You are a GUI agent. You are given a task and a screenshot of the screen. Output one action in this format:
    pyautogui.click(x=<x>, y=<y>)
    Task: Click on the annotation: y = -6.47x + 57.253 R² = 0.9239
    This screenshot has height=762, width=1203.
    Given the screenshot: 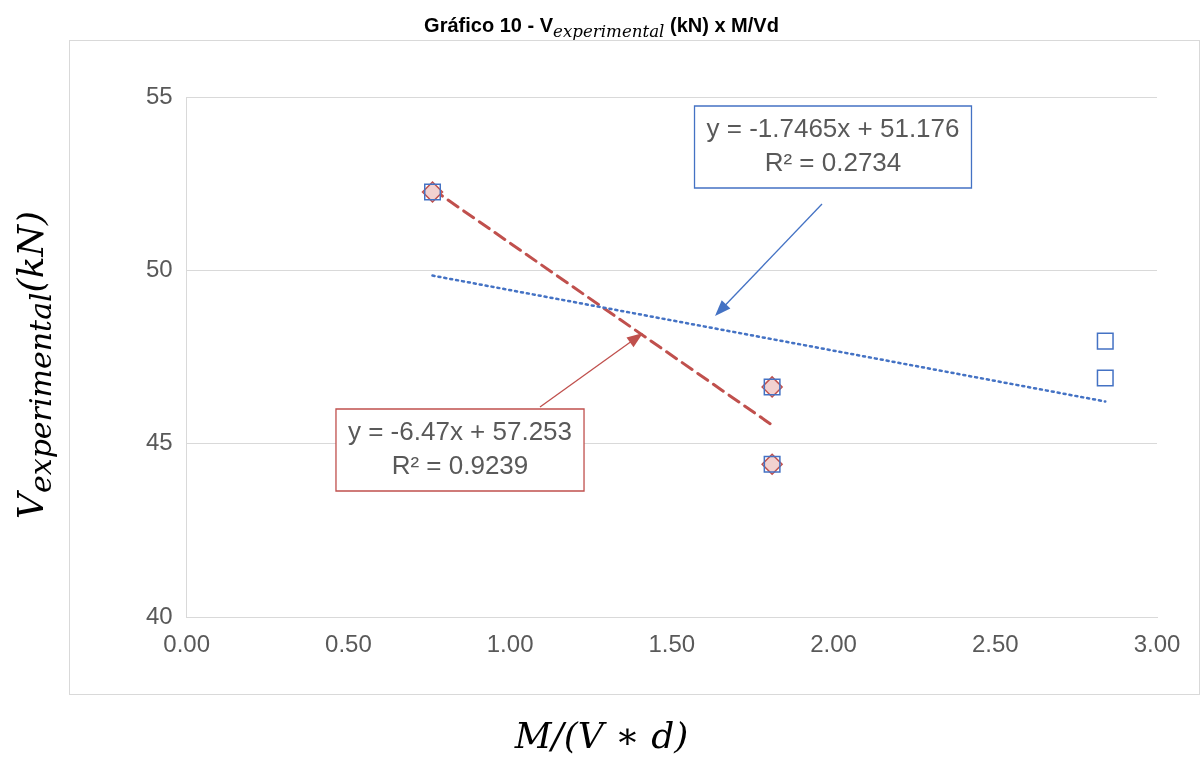 What is the action you would take?
    pyautogui.click(x=460, y=448)
    